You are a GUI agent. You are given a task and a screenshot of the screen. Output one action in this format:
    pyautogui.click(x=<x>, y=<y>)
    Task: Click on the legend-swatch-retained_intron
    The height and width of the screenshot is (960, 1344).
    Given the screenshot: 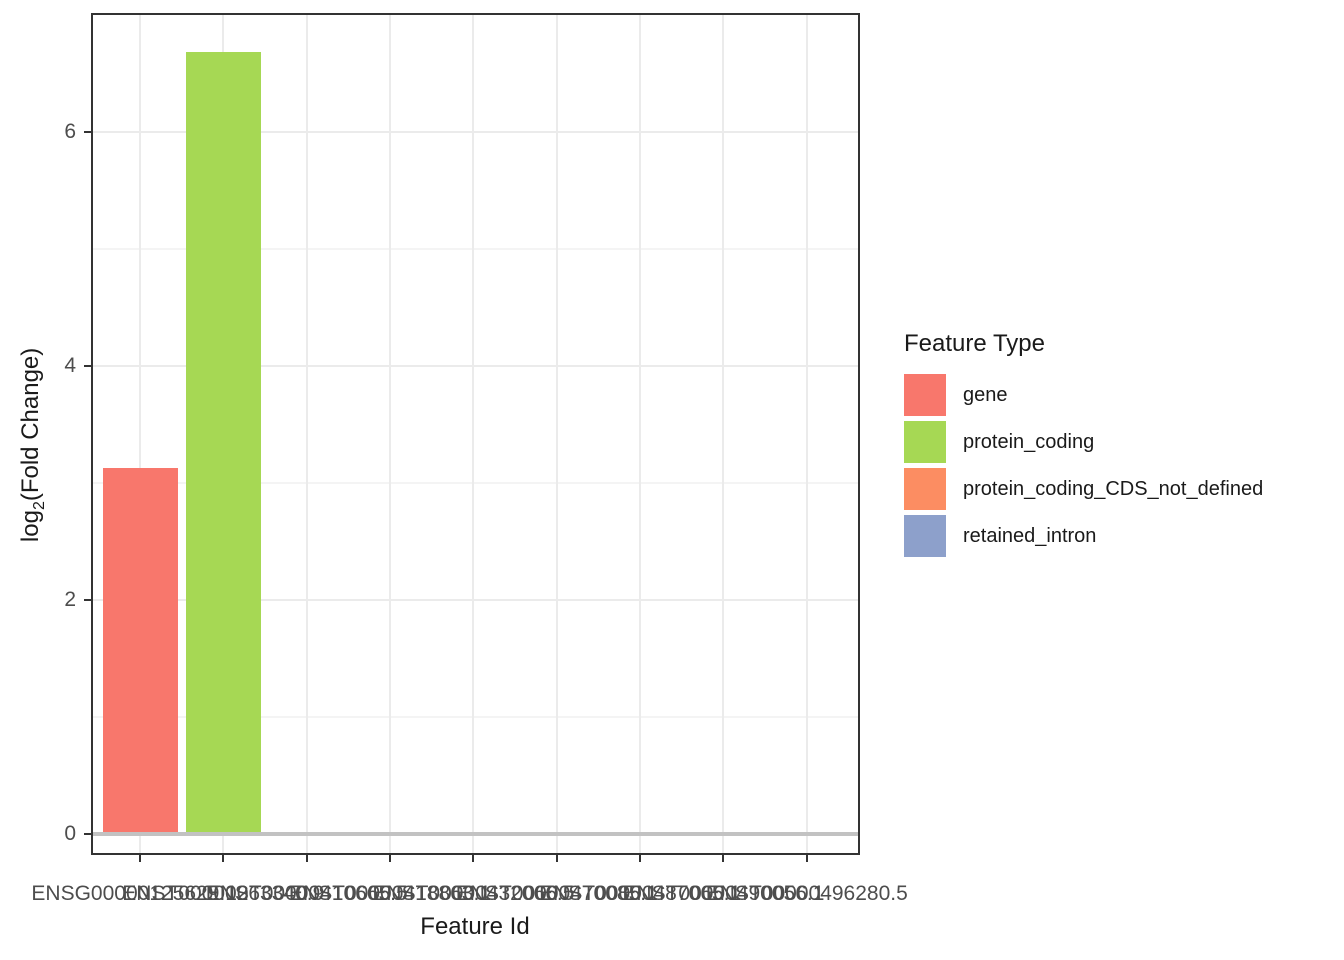 What is the action you would take?
    pyautogui.click(x=925, y=536)
    